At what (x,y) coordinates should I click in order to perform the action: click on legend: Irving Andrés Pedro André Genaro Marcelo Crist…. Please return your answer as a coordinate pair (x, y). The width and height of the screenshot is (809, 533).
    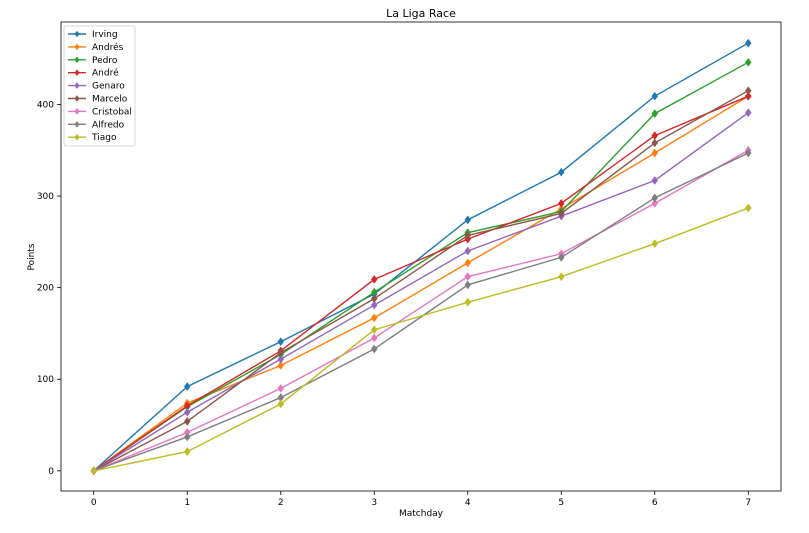
    Looking at the image, I should click on (99, 86).